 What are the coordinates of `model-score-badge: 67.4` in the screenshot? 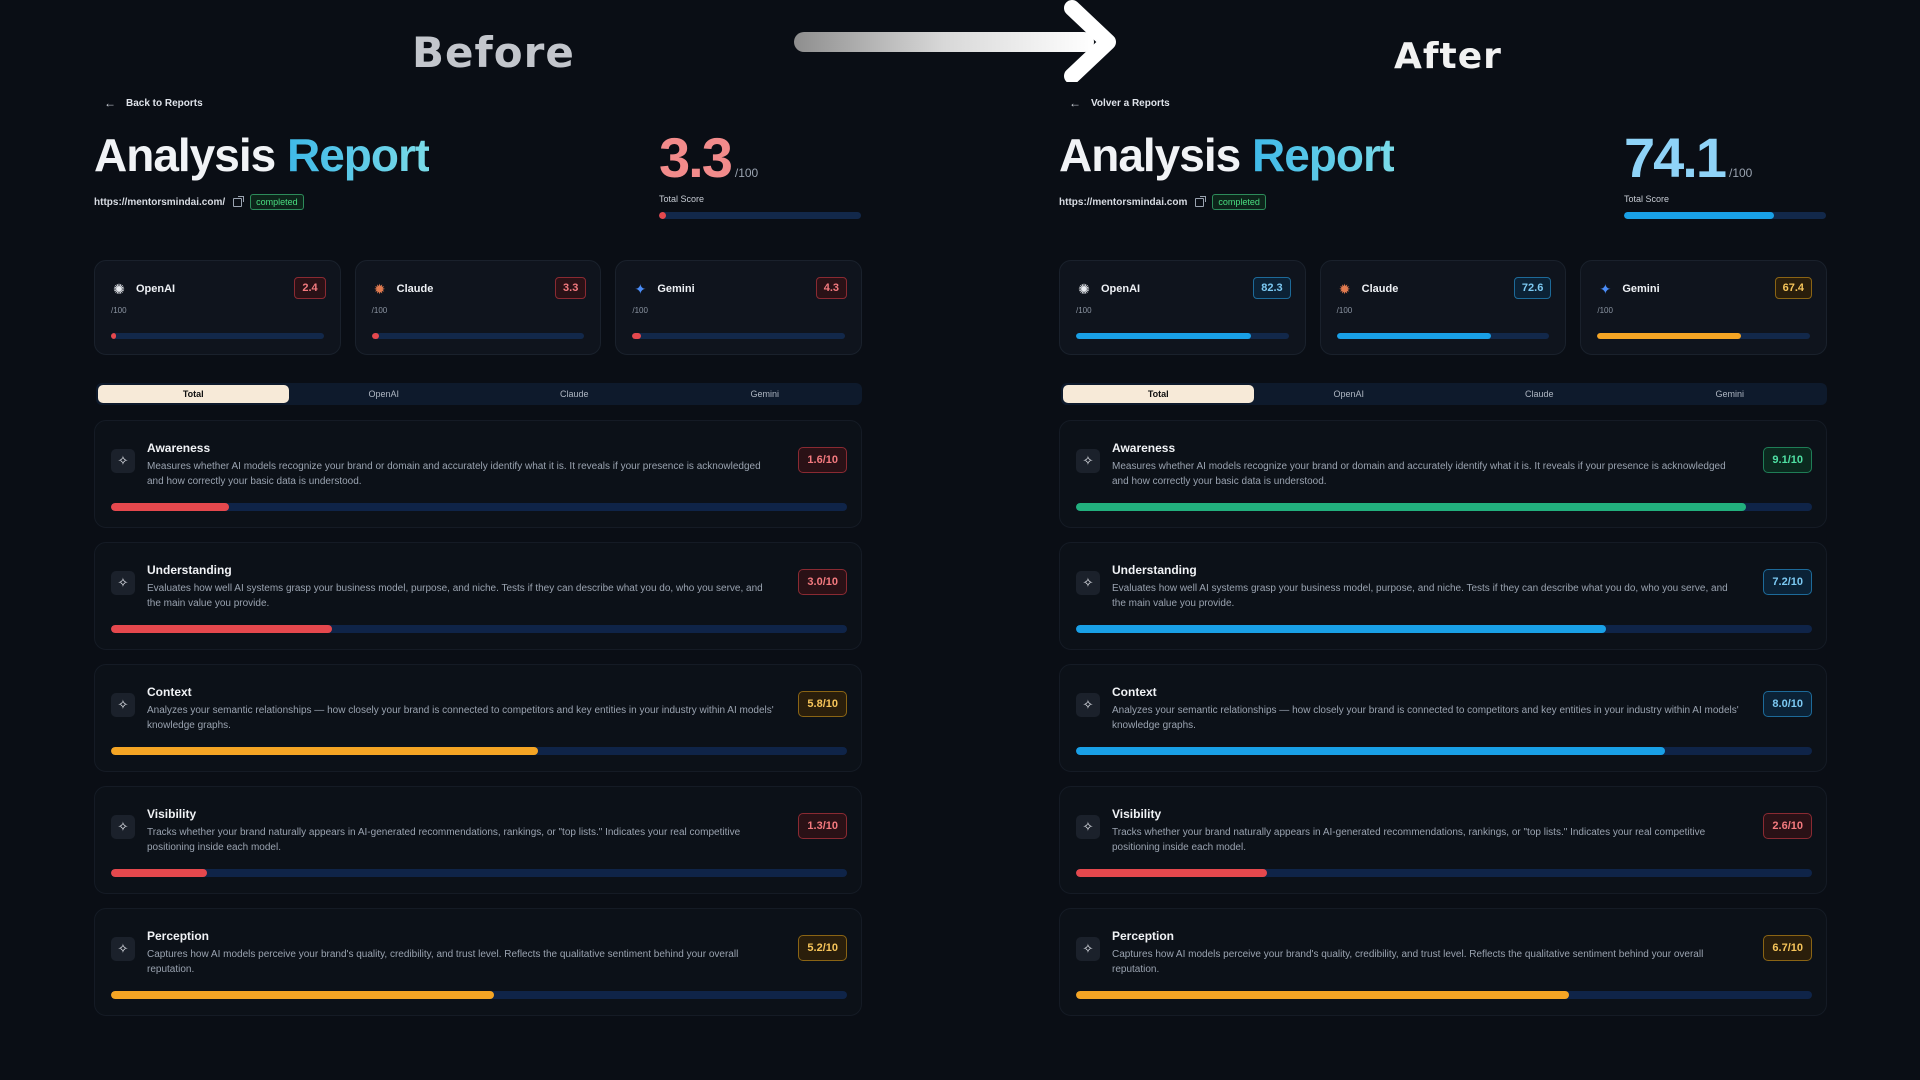 It's located at (1793, 288).